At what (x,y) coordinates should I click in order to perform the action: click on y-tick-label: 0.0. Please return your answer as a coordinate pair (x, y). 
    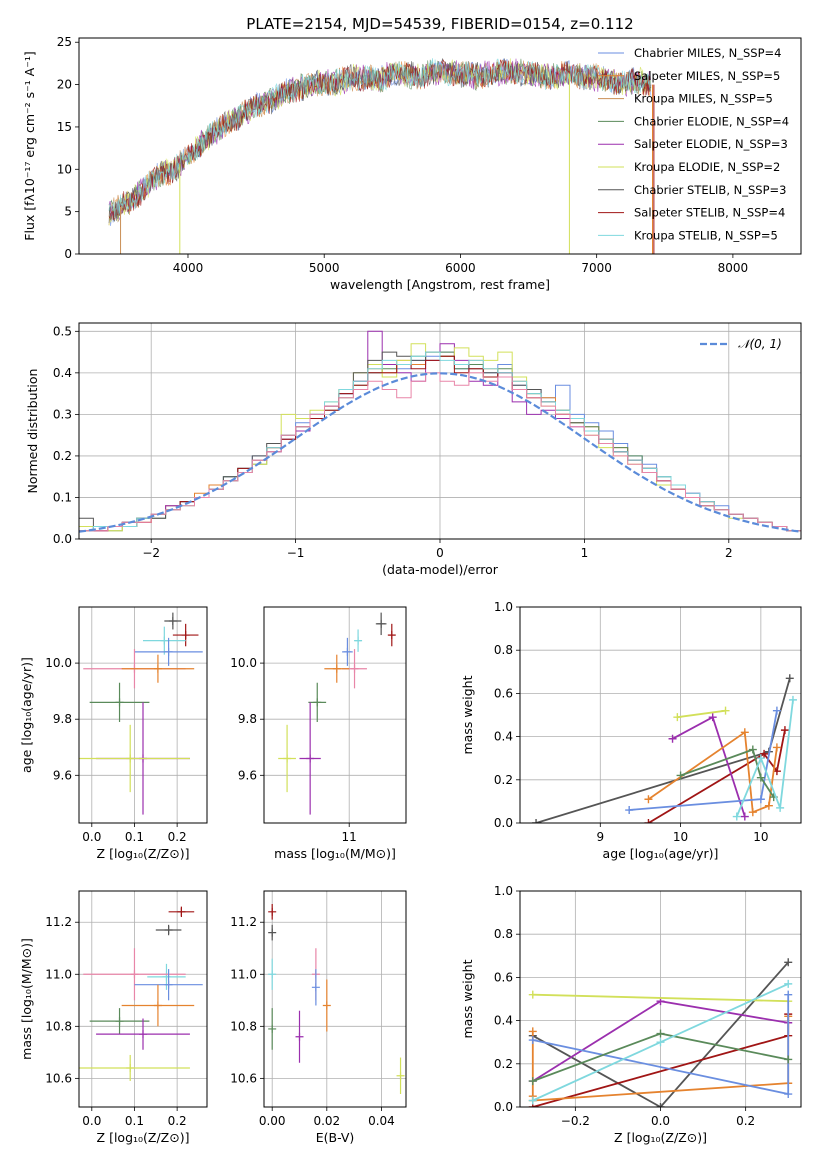
    Looking at the image, I should click on (503, 823).